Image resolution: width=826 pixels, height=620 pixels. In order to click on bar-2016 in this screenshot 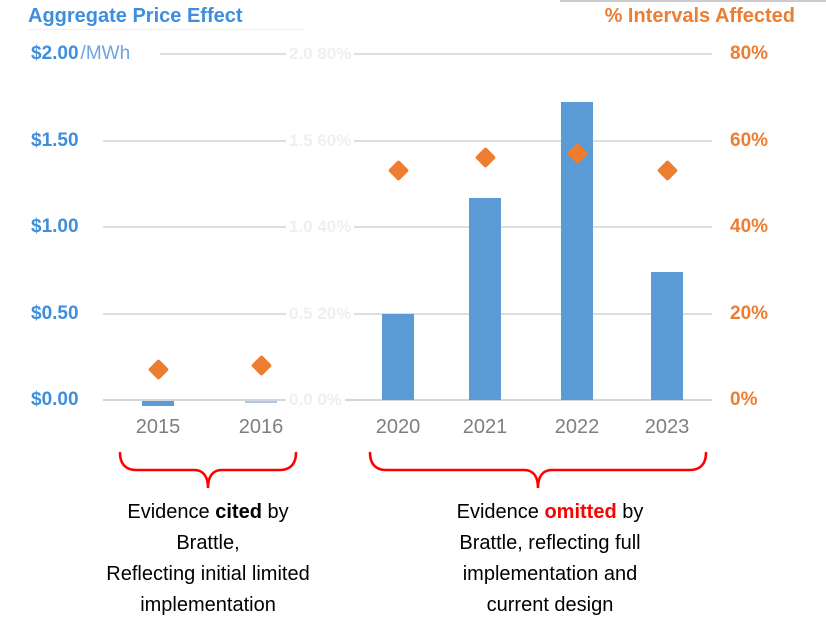, I will do `click(261, 402)`.